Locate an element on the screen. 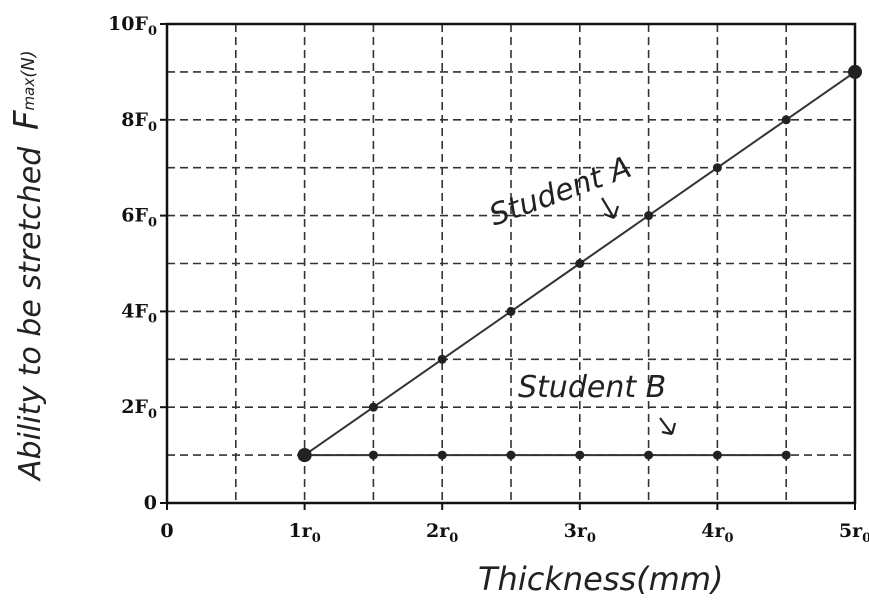 The width and height of the screenshot is (869, 604). x-tick-label: 2r0 is located at coordinates (442, 533).